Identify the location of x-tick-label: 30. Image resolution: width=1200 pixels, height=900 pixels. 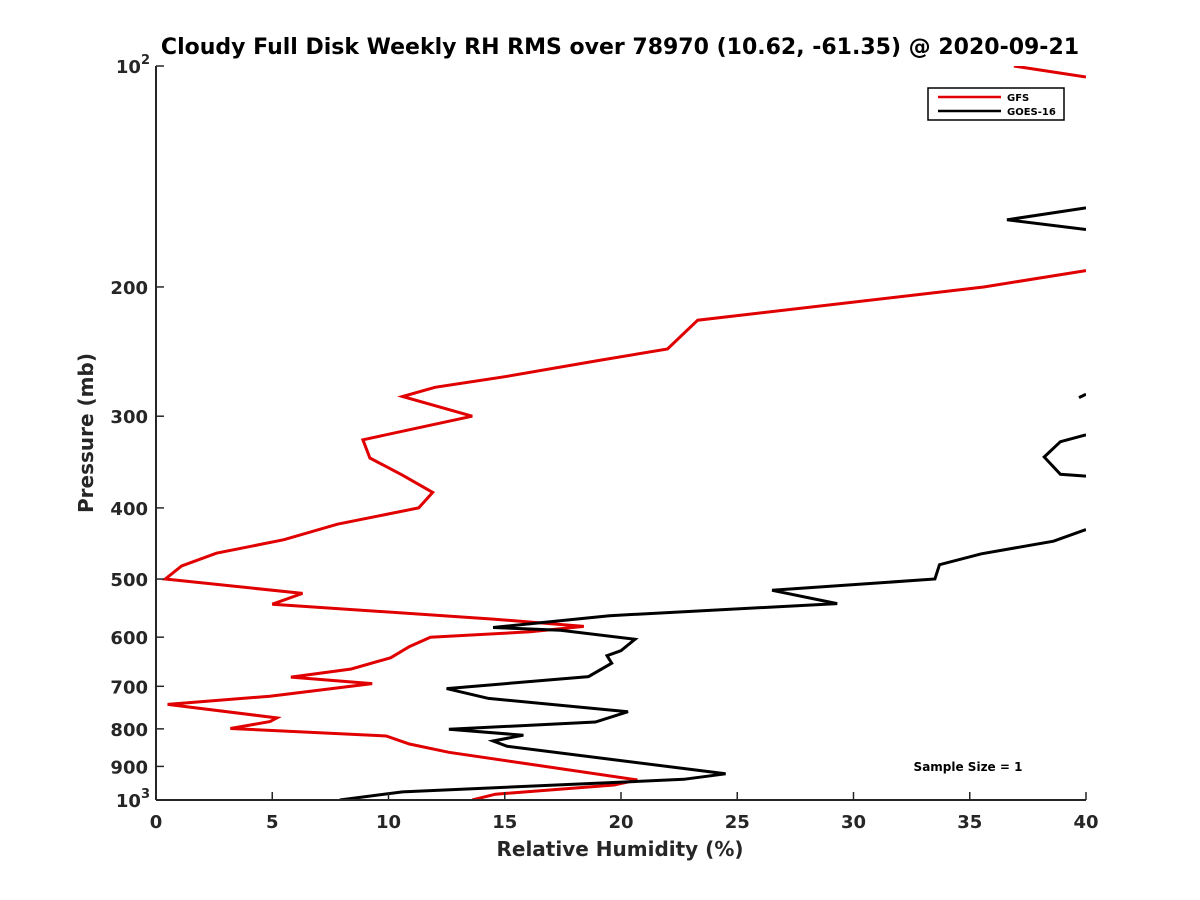
(853, 822).